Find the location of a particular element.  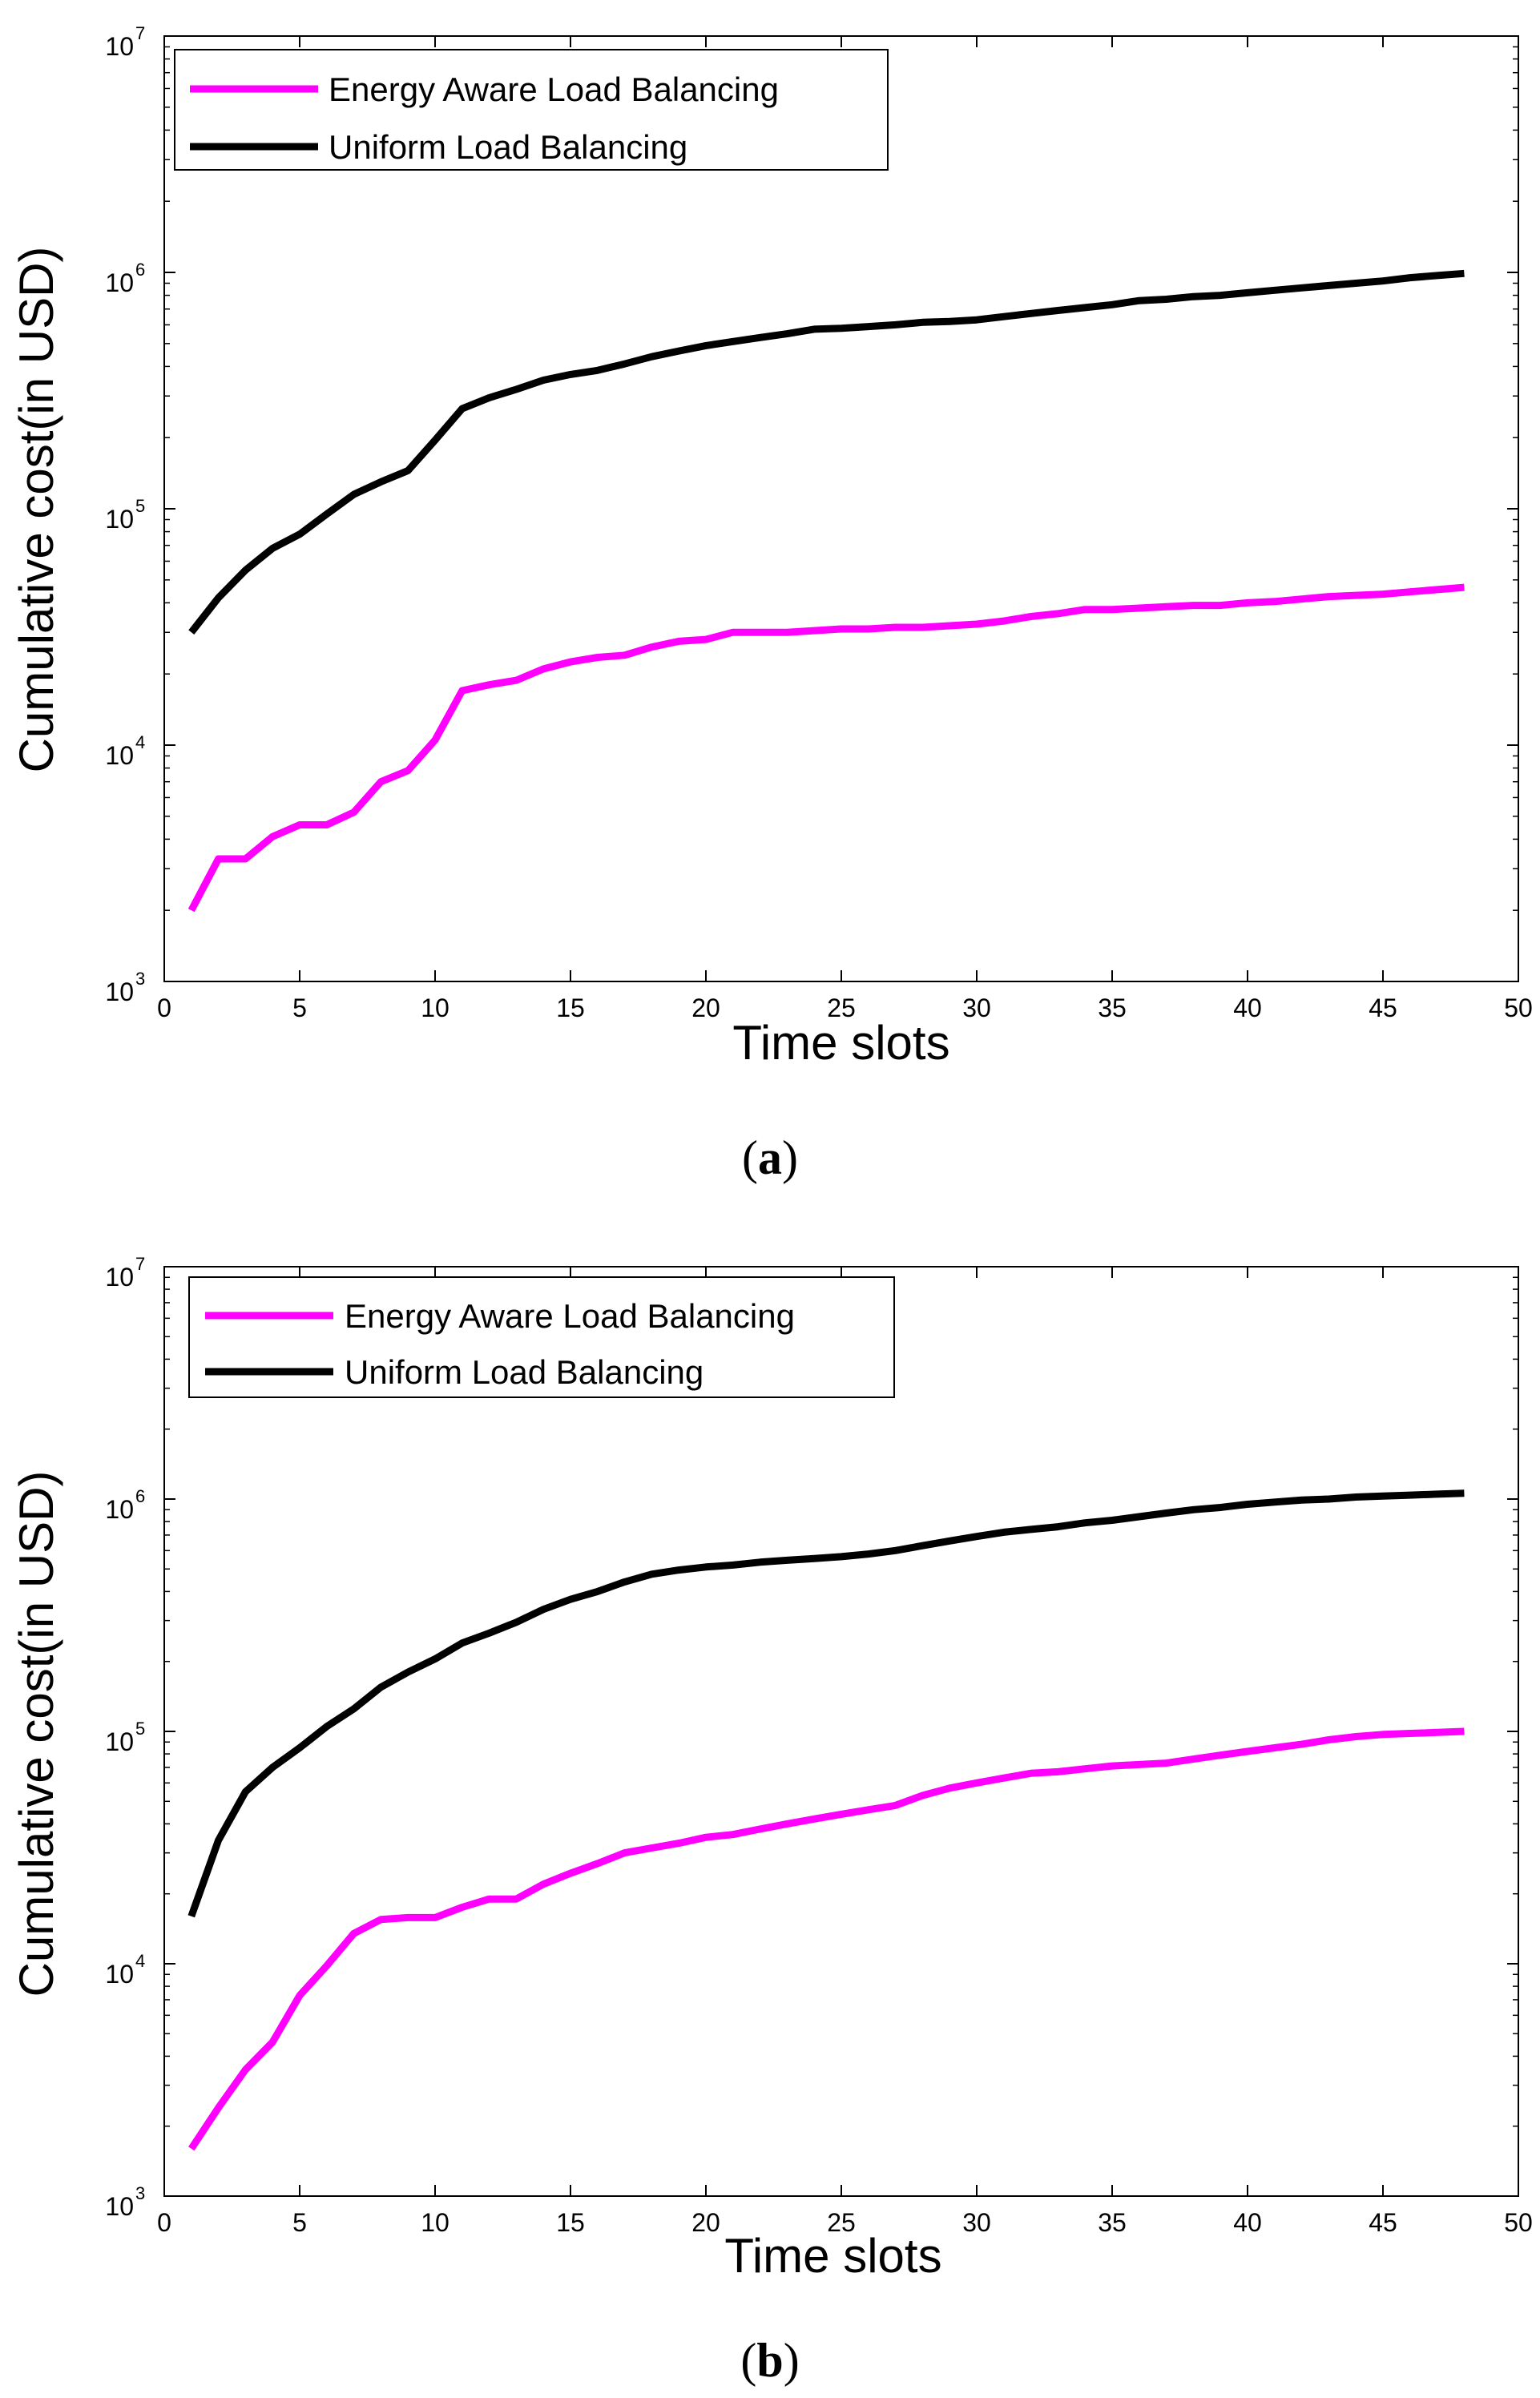

panel-label: (a) is located at coordinates (770, 1157).